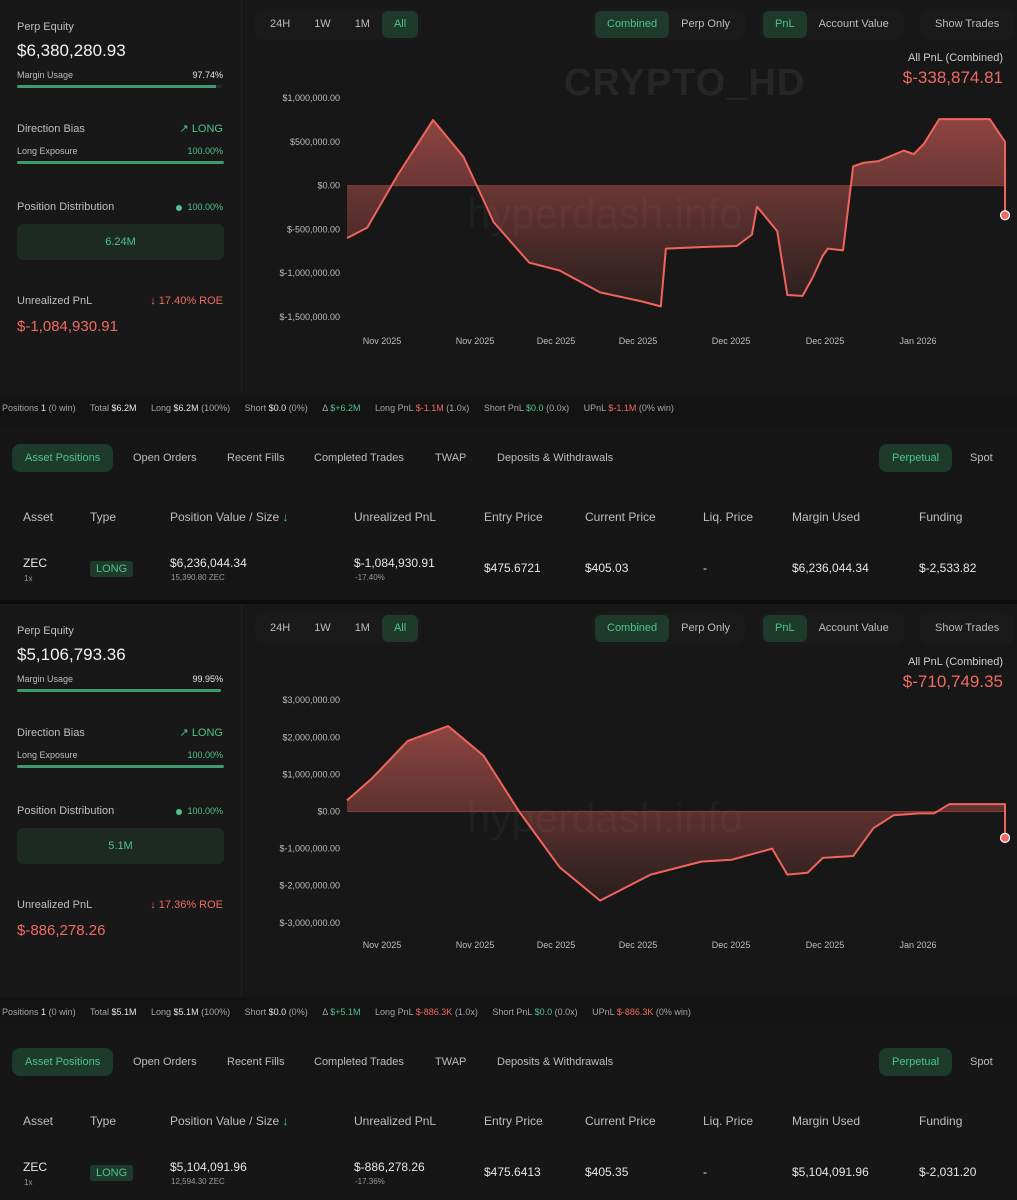 The width and height of the screenshot is (1017, 1200). I want to click on position-entry-price: $475.6413, so click(512, 1172).